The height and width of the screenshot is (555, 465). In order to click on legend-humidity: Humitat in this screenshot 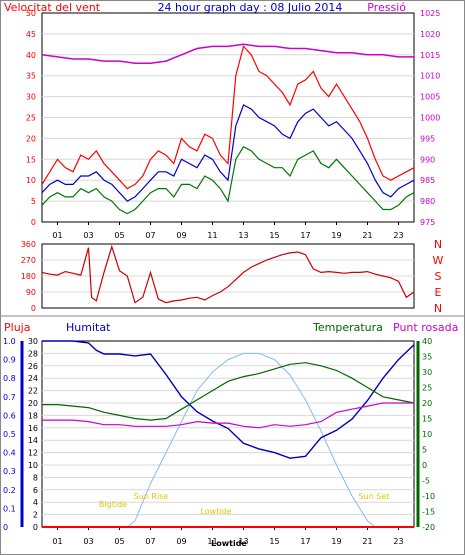, I will do `click(88, 327)`.